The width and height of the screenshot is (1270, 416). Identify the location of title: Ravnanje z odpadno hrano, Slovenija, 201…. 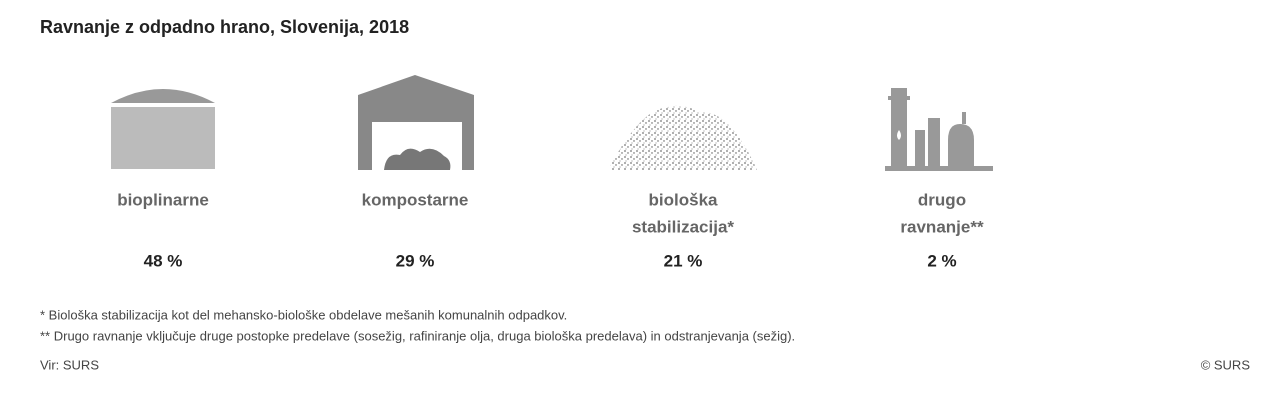
(224, 27).